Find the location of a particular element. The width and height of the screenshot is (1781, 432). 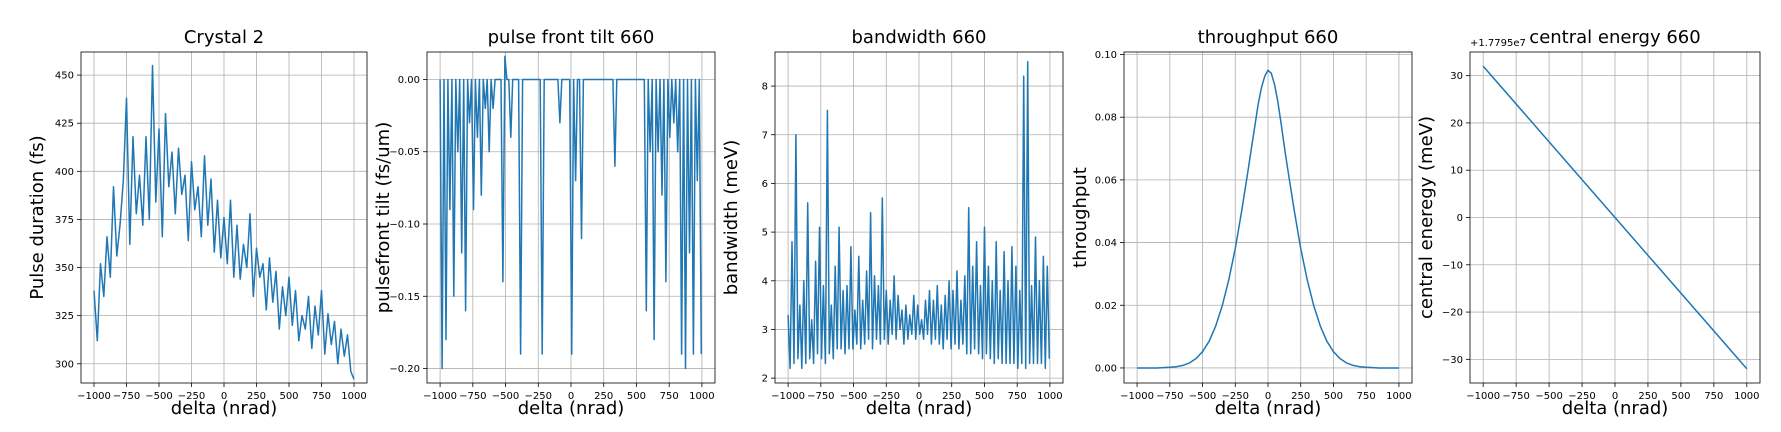

y-tick-label: 0.06 is located at coordinates (1106, 180).